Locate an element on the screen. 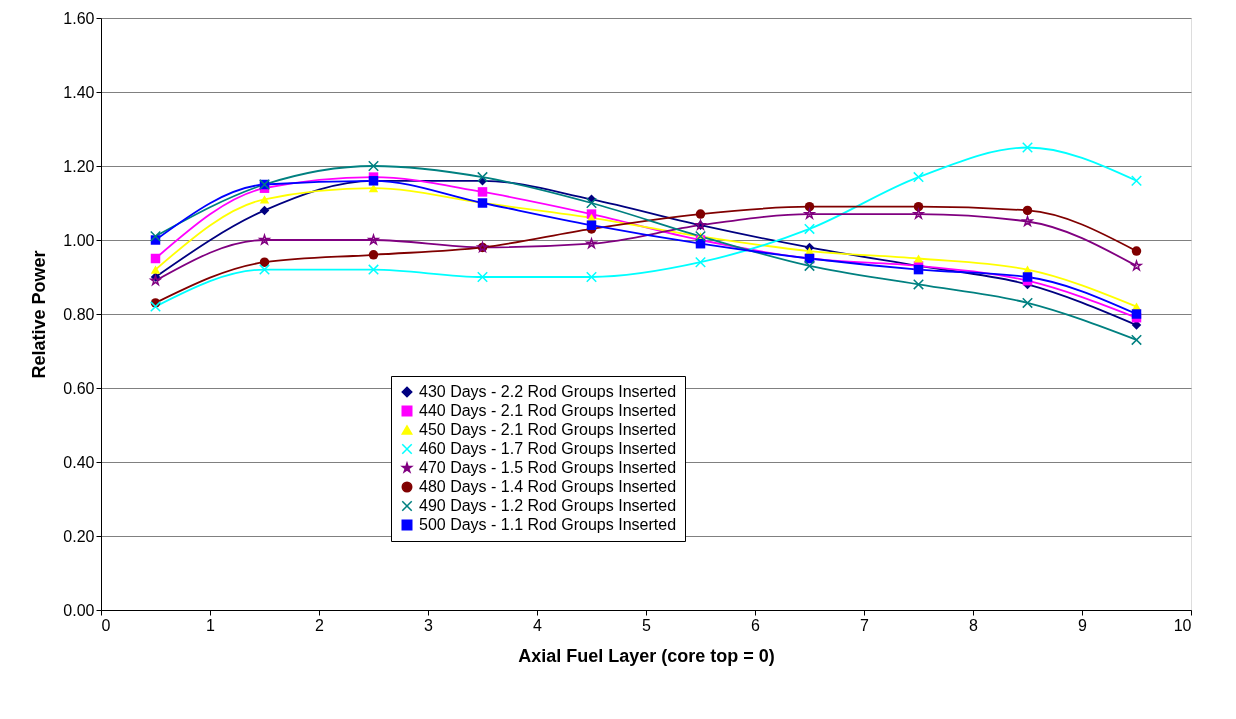  x-tick-label: 6 is located at coordinates (756, 625).